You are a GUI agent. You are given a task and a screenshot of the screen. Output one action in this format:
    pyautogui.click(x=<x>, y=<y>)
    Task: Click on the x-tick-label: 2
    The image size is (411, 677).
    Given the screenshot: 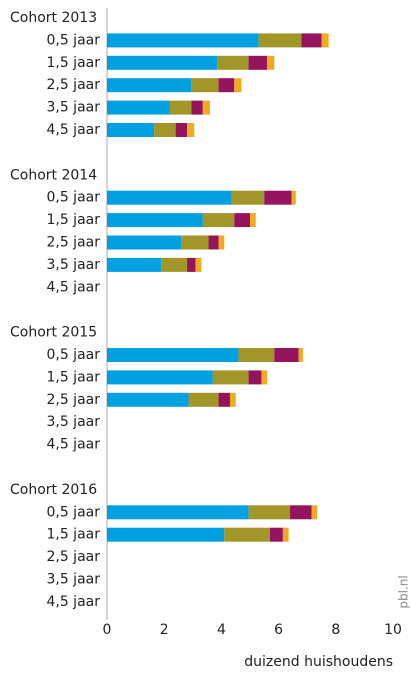 What is the action you would take?
    pyautogui.click(x=164, y=630)
    